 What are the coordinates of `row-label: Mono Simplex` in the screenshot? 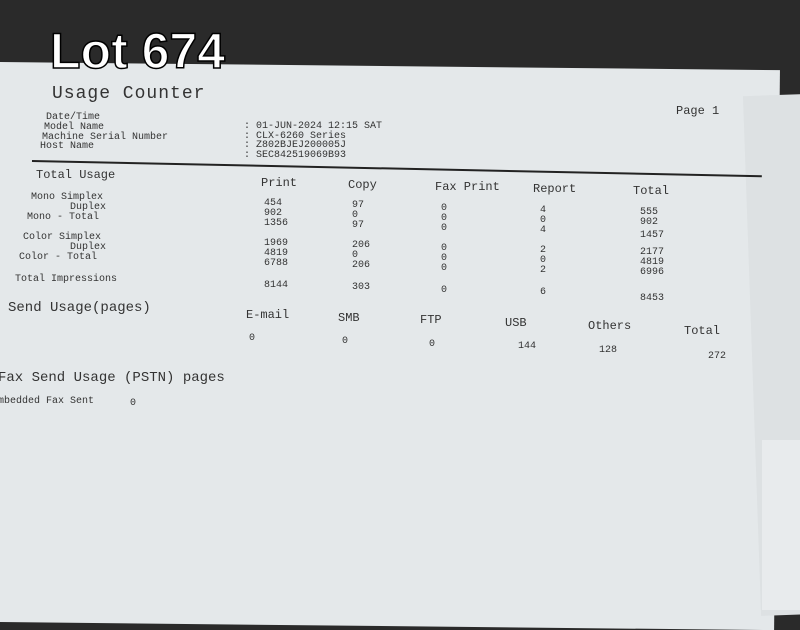 It's located at (67, 197).